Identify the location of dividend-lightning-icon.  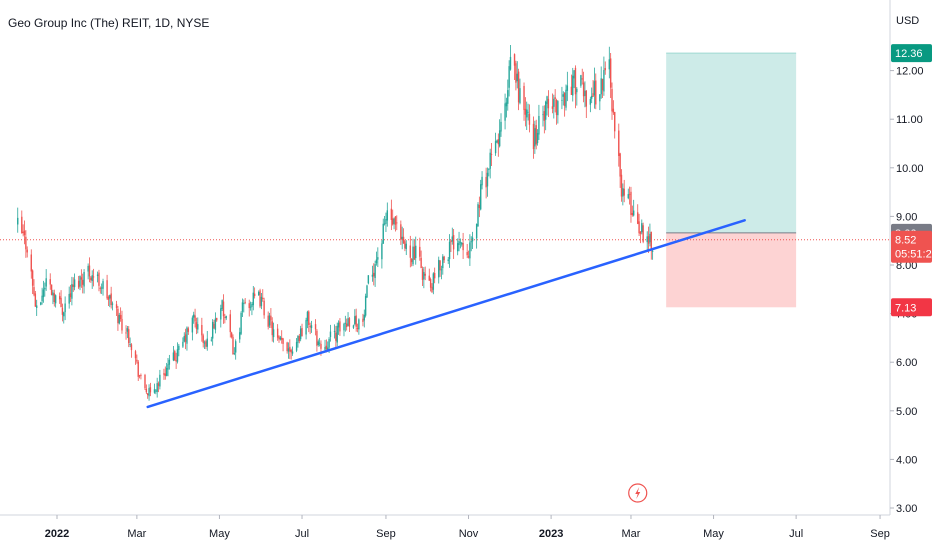
(638, 493).